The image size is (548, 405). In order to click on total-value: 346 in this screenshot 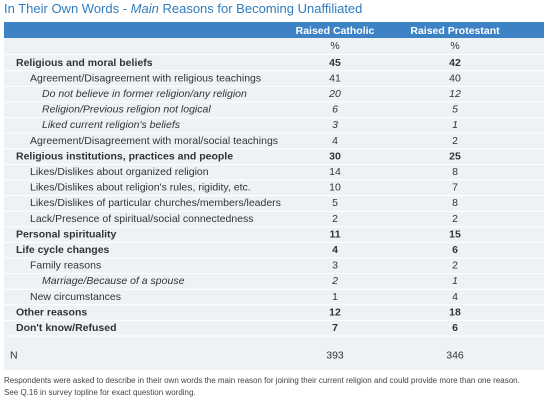, I will do `click(455, 356)`.